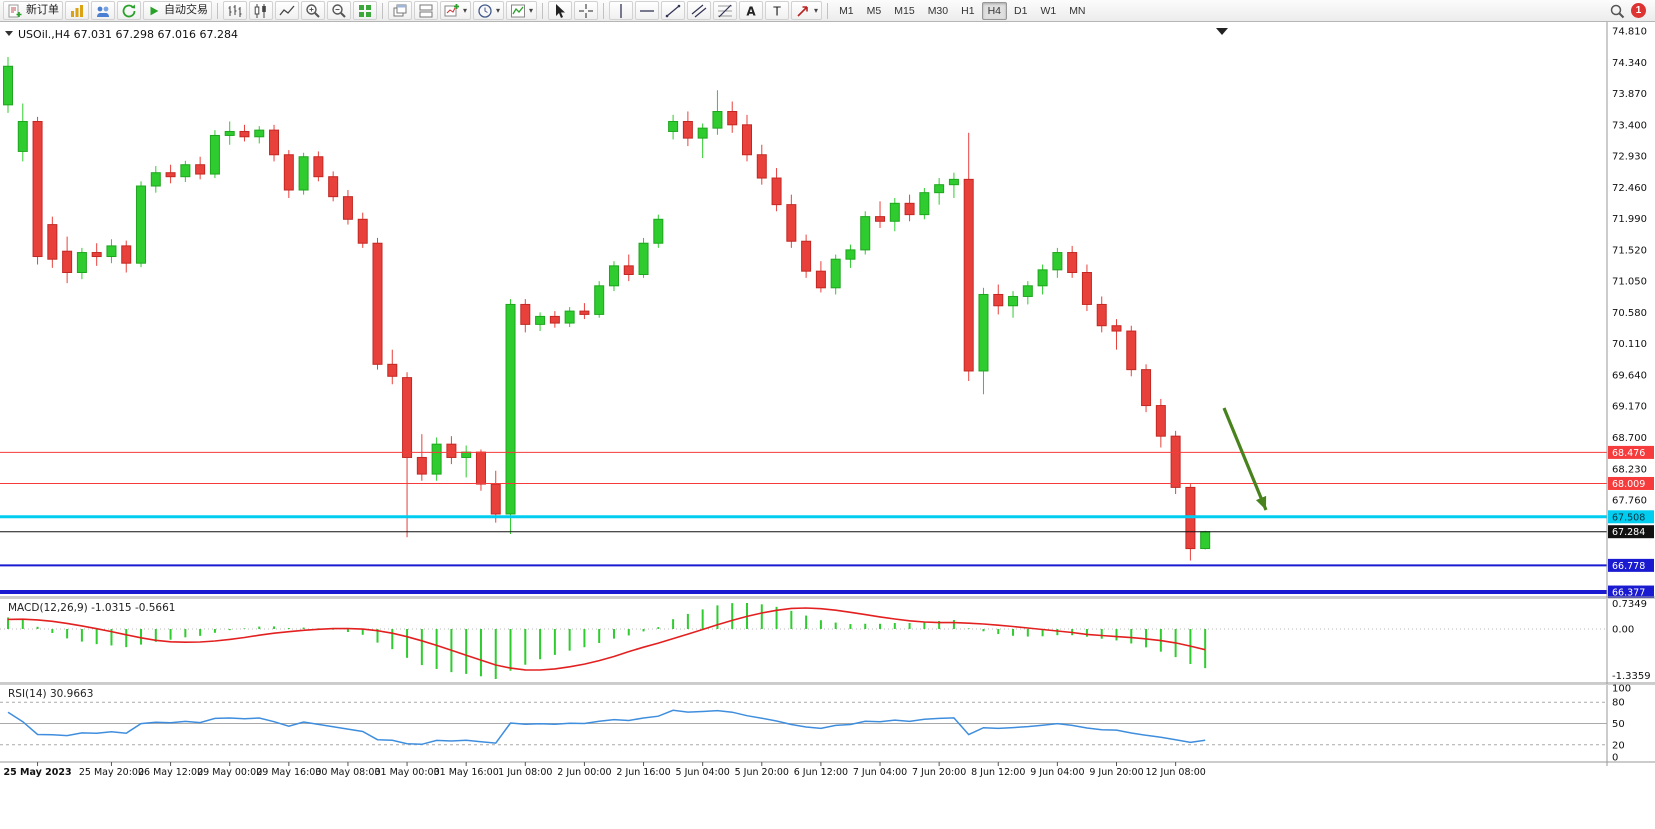 This screenshot has width=1655, height=829. I want to click on cursor-button, so click(560, 10).